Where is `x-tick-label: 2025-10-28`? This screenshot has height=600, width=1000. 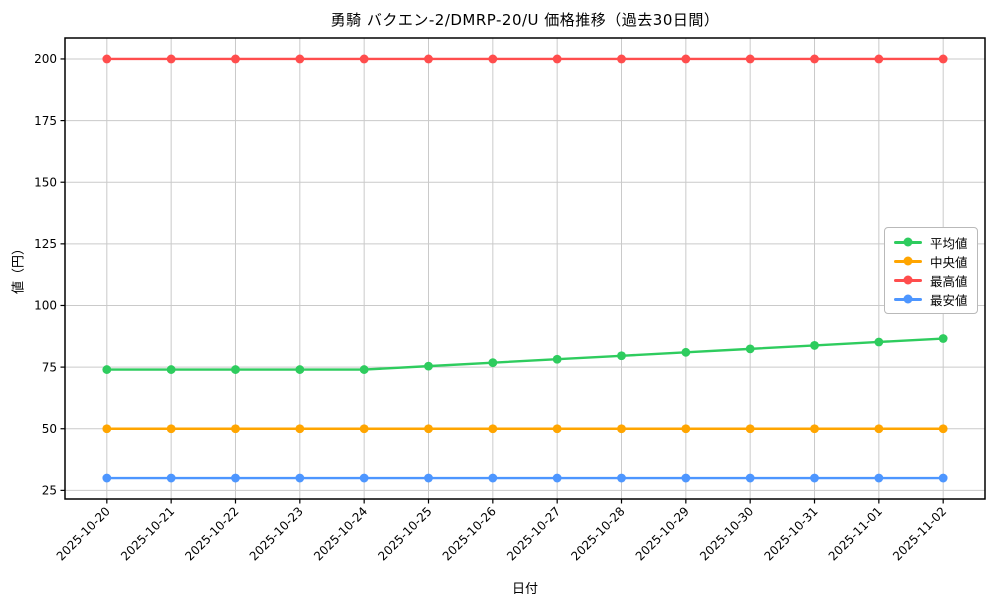
x-tick-label: 2025-10-28 is located at coordinates (597, 533).